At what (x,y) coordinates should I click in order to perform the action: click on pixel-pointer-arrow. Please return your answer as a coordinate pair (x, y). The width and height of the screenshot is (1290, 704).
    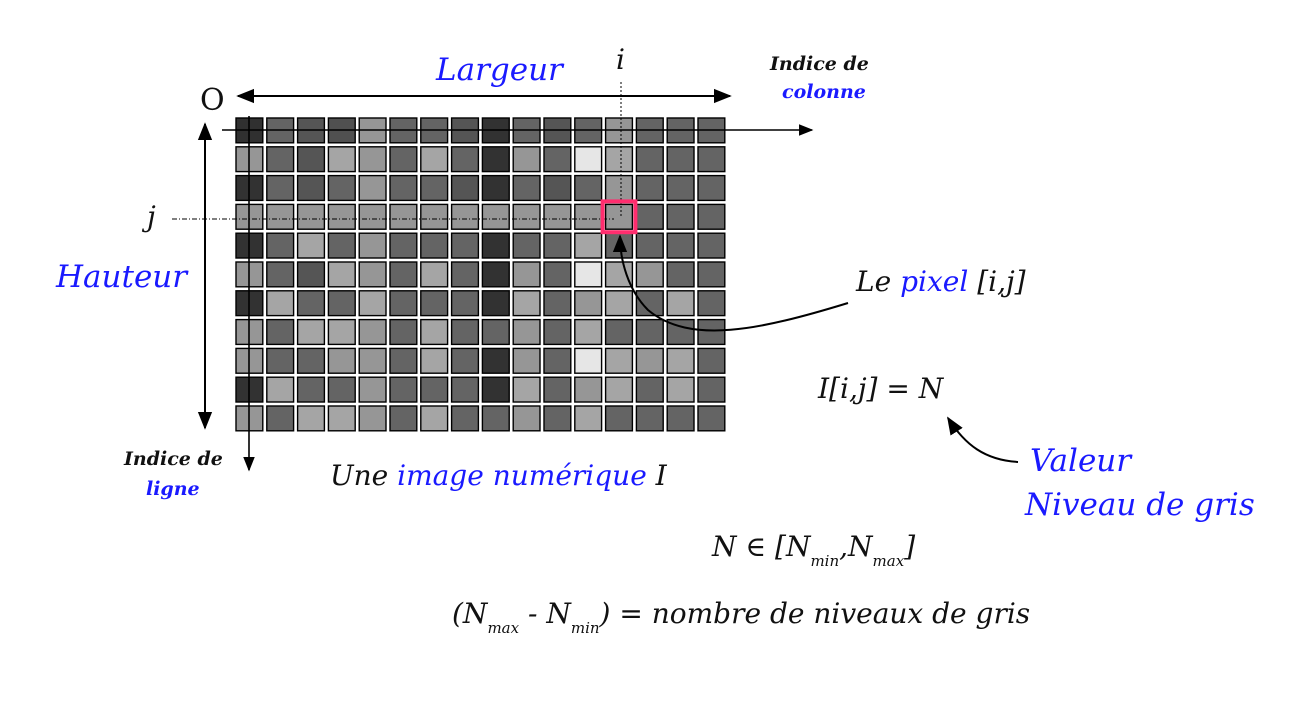
    Looking at the image, I should click on (730, 283).